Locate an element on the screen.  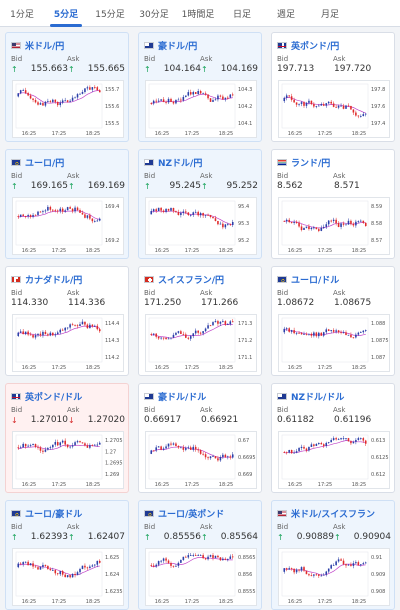
tab-5: 日足 is located at coordinates (241, 15).